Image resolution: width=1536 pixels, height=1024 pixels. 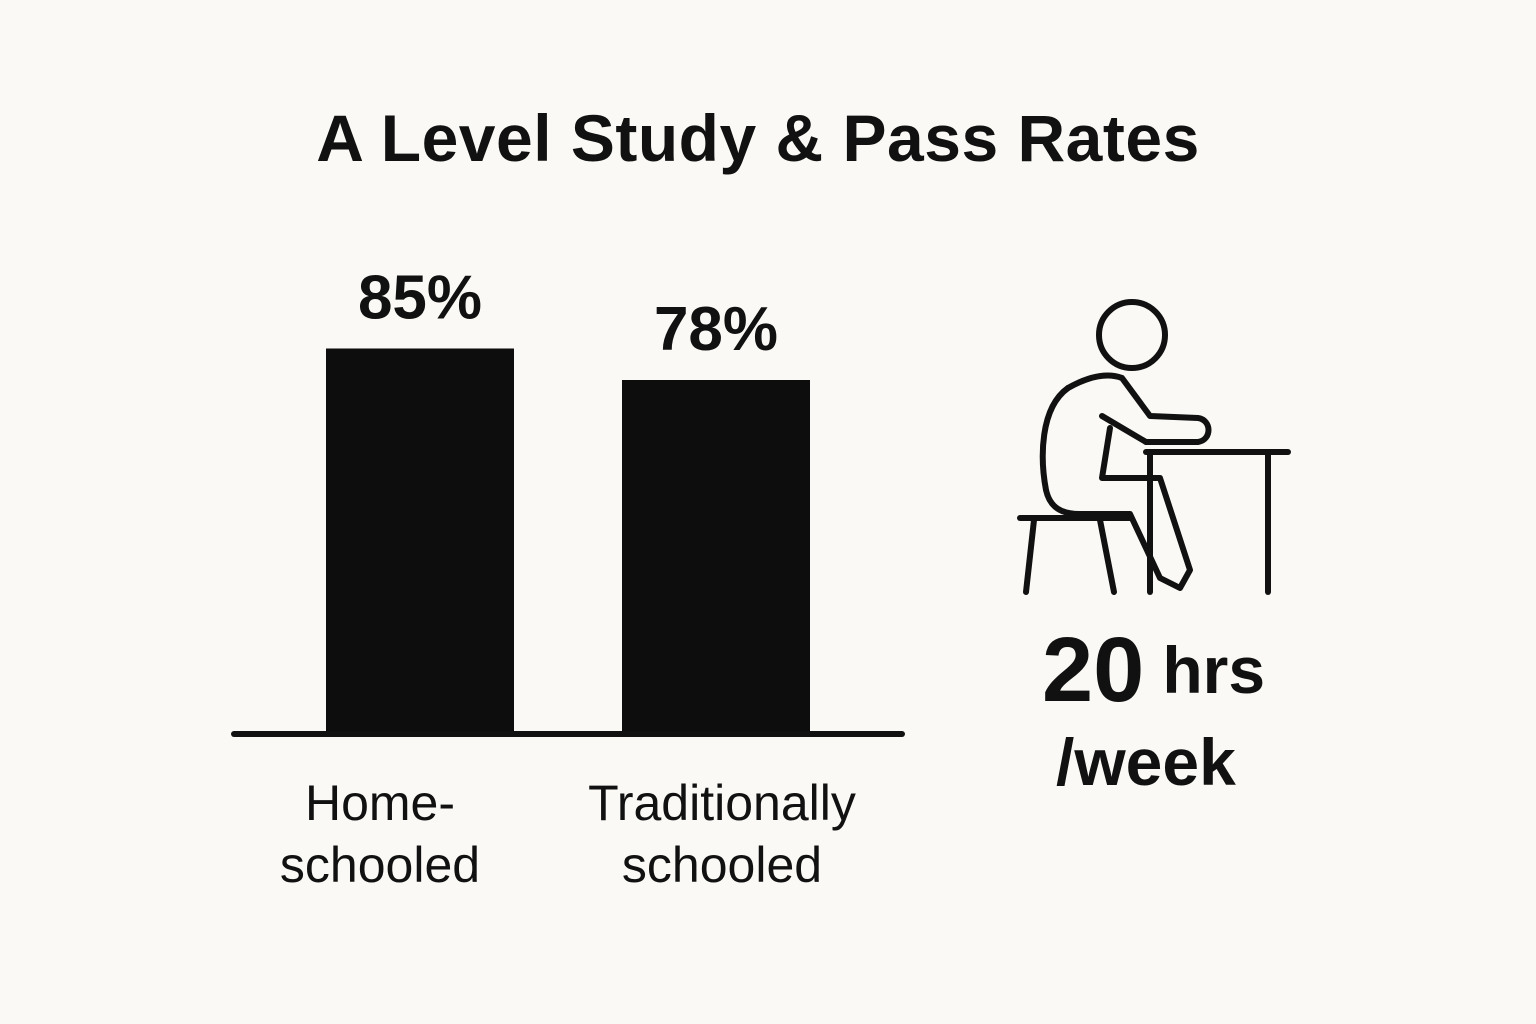 I want to click on category-label-traditionally-schooled: Traditionally schooled, so click(x=722, y=834).